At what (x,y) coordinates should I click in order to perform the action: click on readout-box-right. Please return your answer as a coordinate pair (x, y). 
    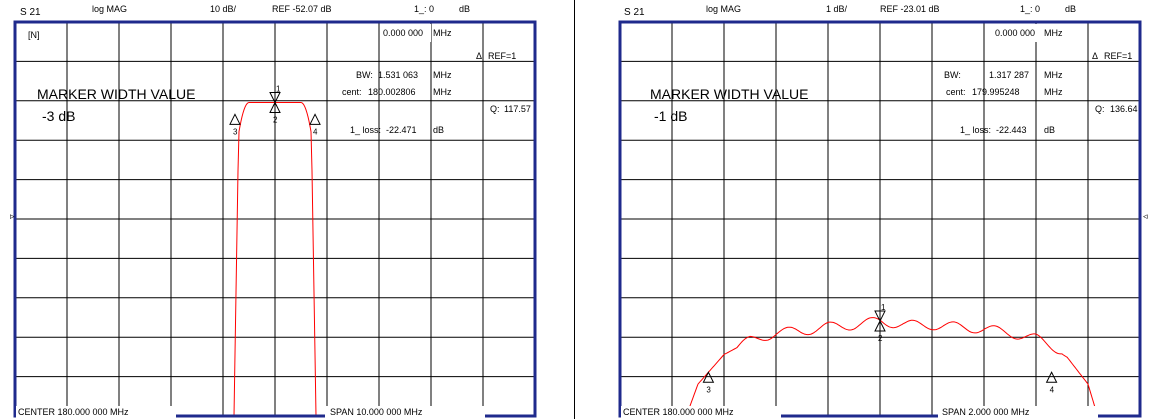
    Looking at the image, I should click on (1017, 33).